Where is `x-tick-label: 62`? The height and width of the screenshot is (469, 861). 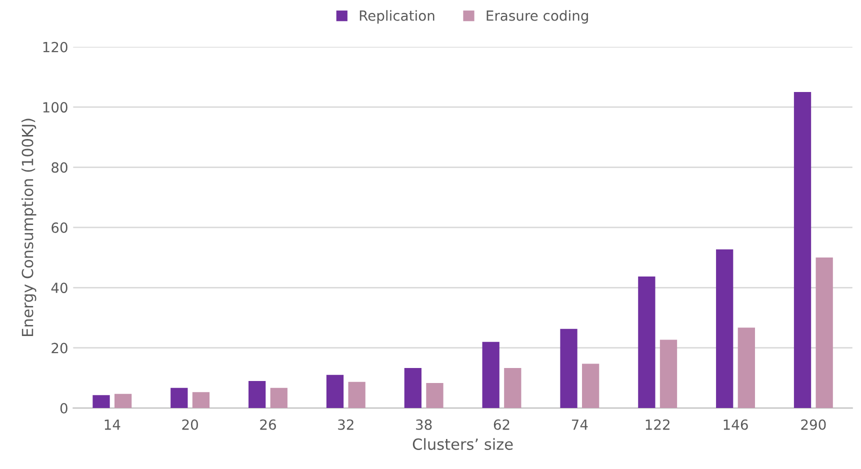
x-tick-label: 62 is located at coordinates (502, 424).